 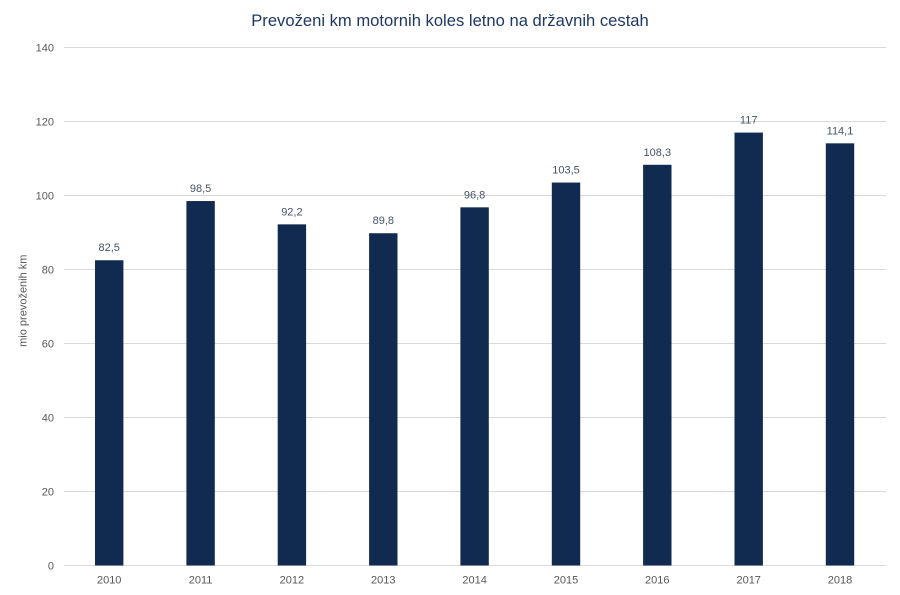 I want to click on svg-text: 103,5, so click(x=566, y=171).